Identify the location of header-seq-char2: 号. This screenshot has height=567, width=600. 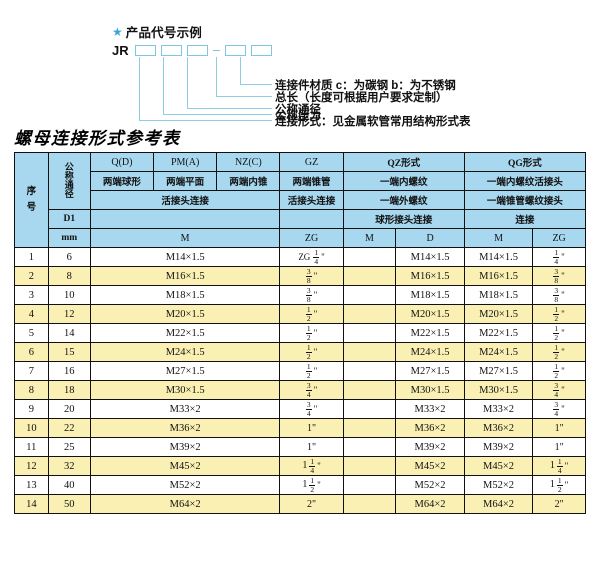
(31, 208).